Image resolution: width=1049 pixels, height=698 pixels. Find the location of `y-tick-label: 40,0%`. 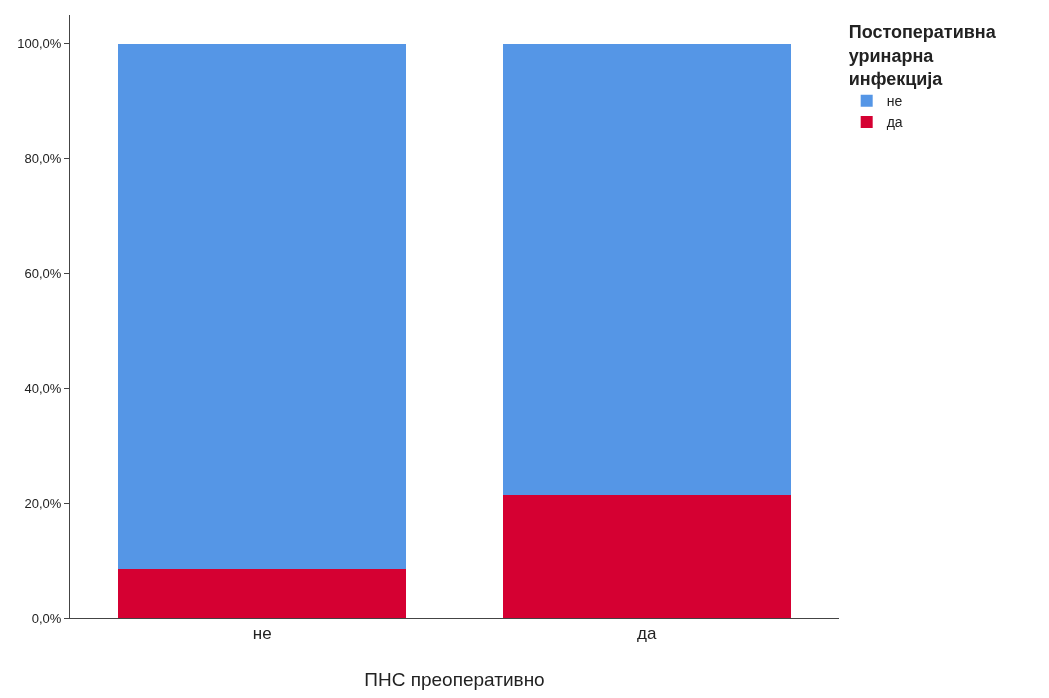

y-tick-label: 40,0% is located at coordinates (43, 388).